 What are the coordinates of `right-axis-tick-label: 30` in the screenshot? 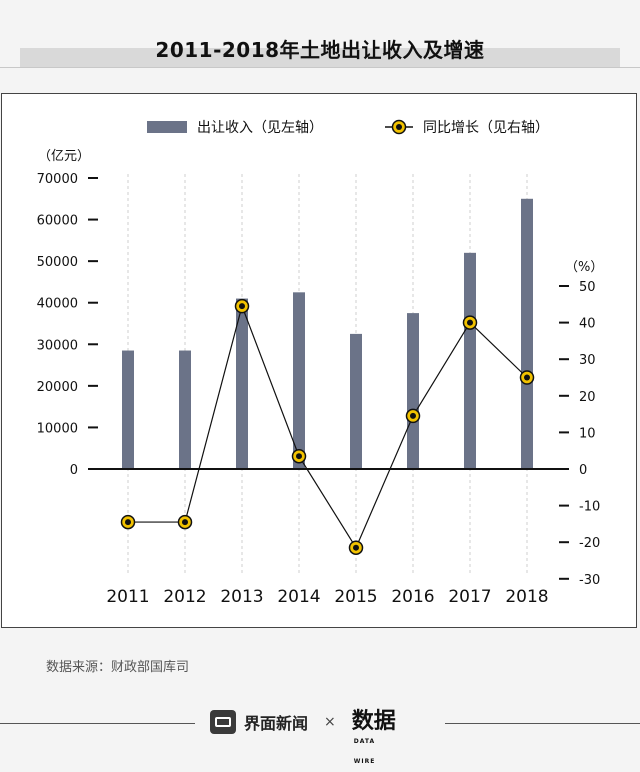 It's located at (587, 360).